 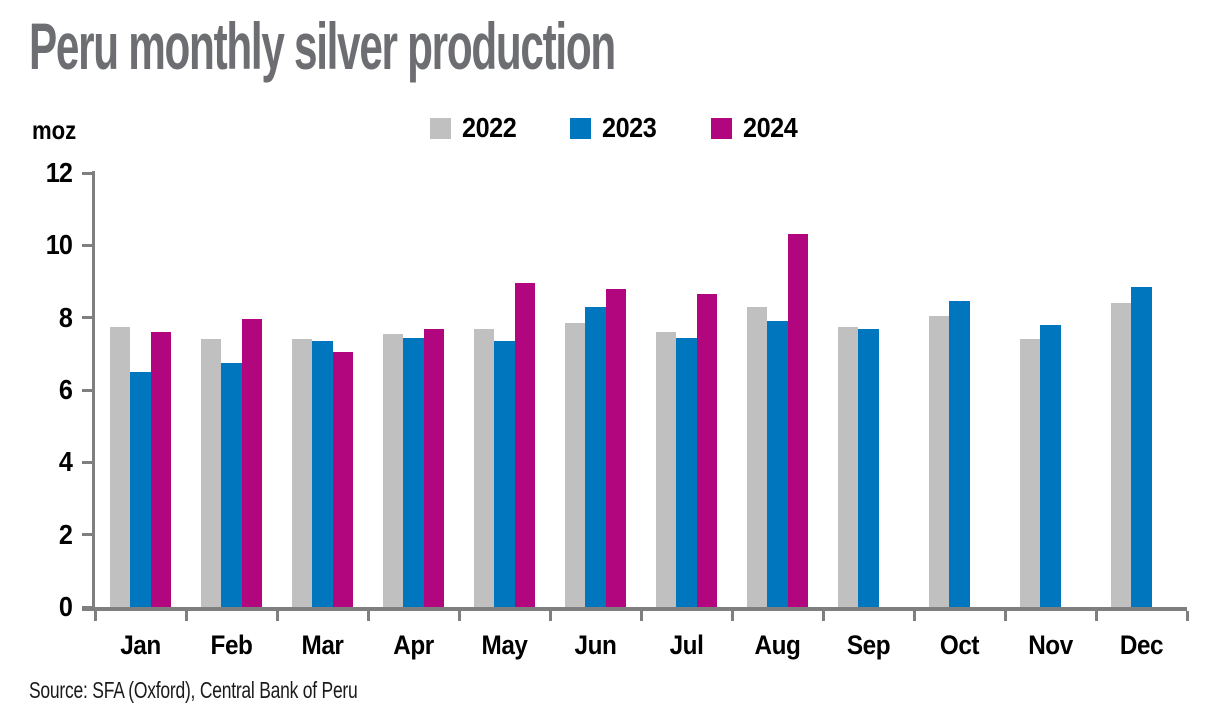 What do you see at coordinates (1121, 455) in the screenshot?
I see `bar-2022-Dec` at bounding box center [1121, 455].